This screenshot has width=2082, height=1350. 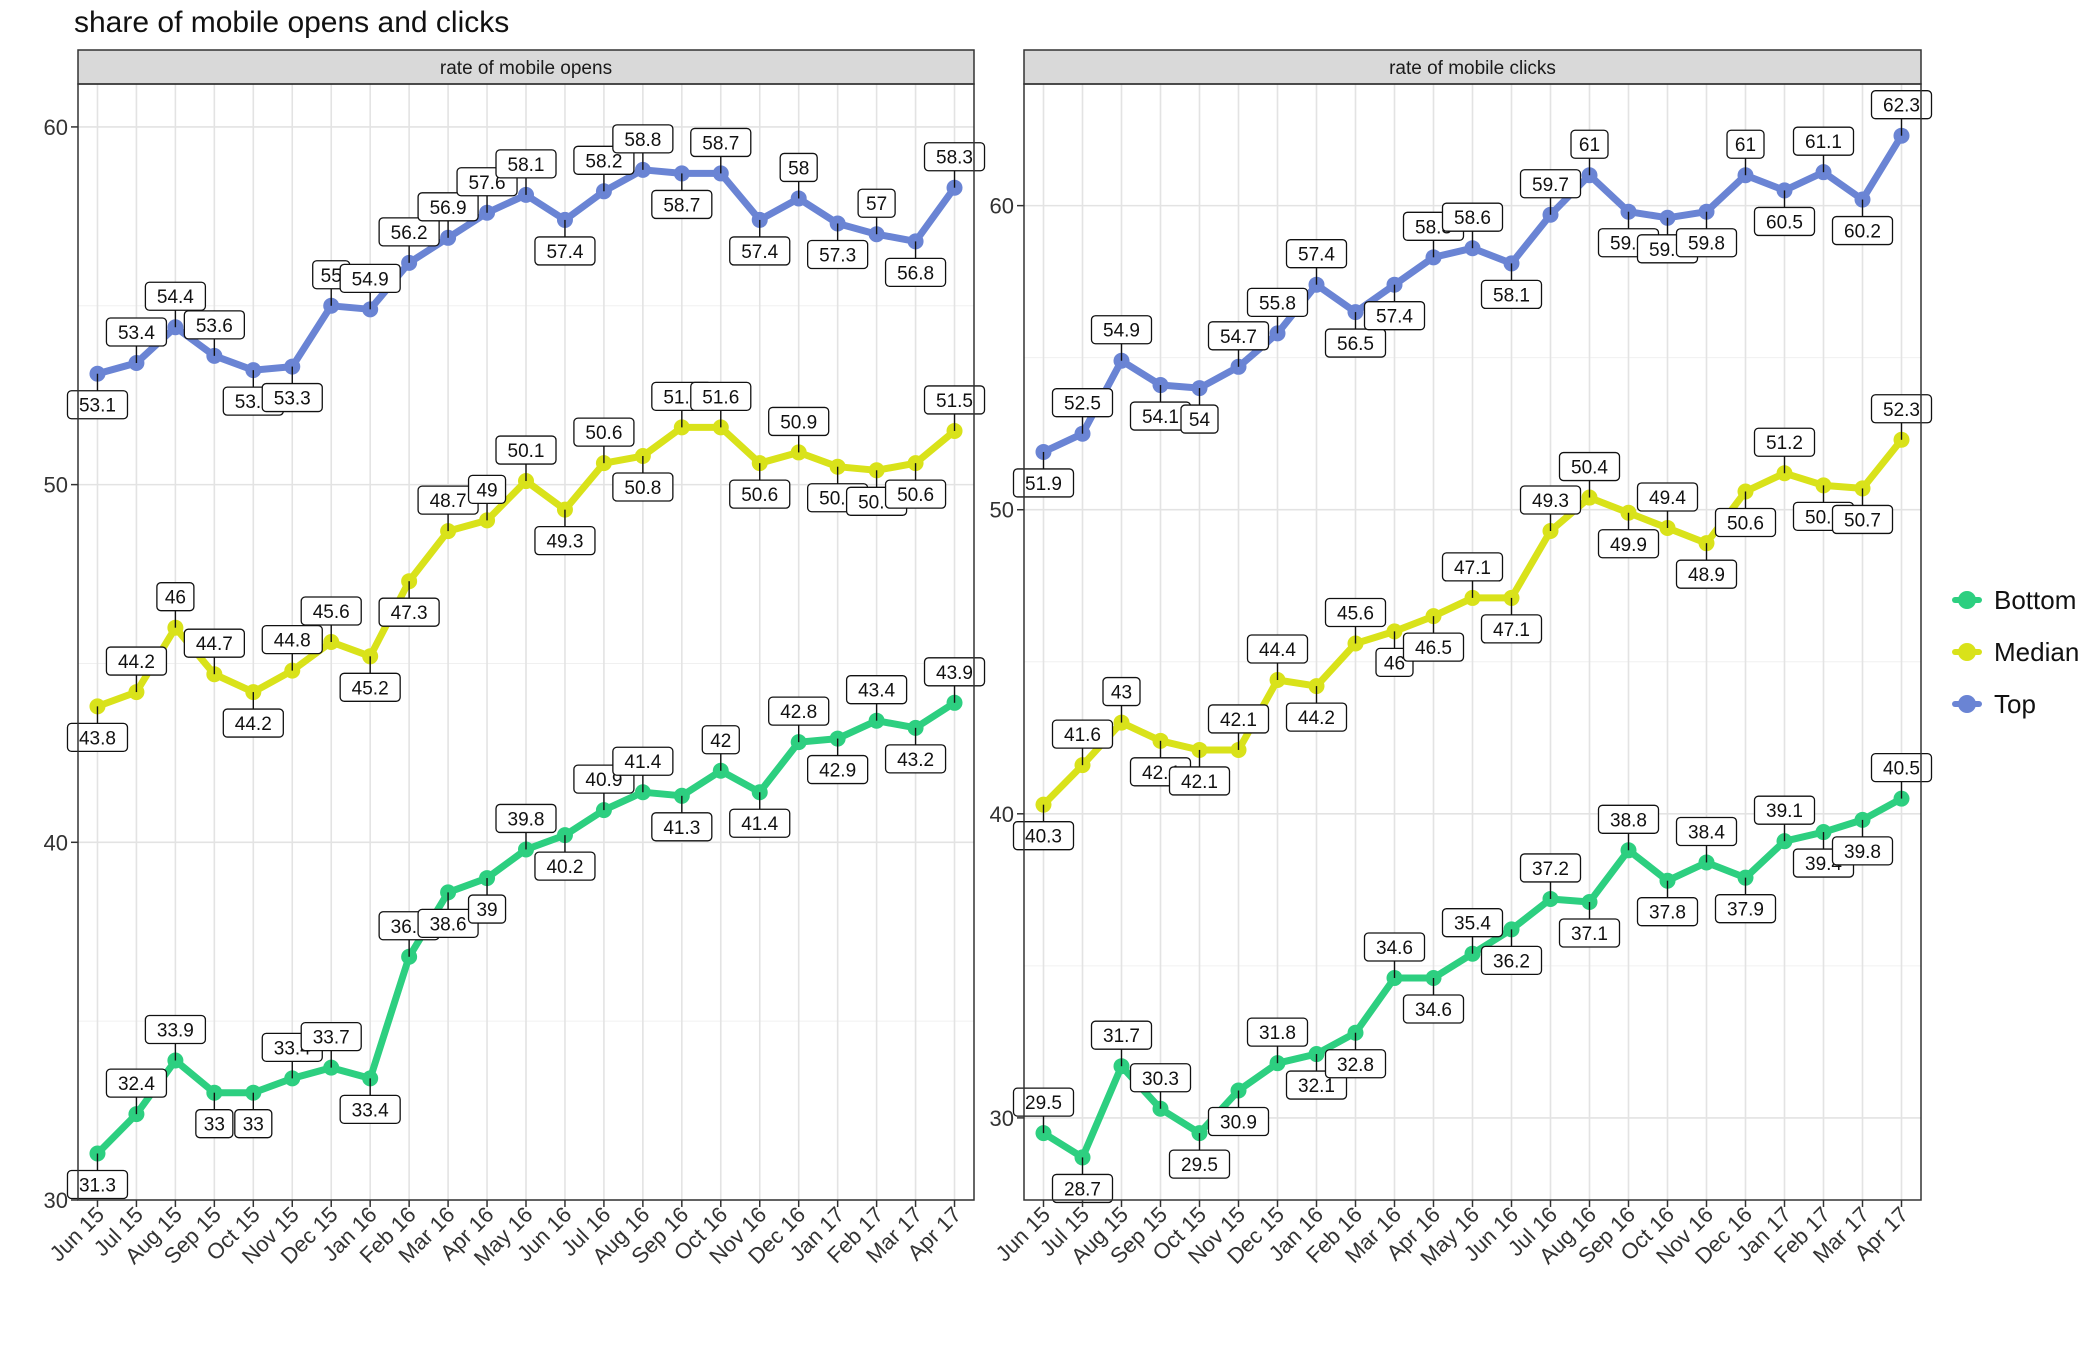 I want to click on legend-label-top: Top, so click(x=2015, y=703).